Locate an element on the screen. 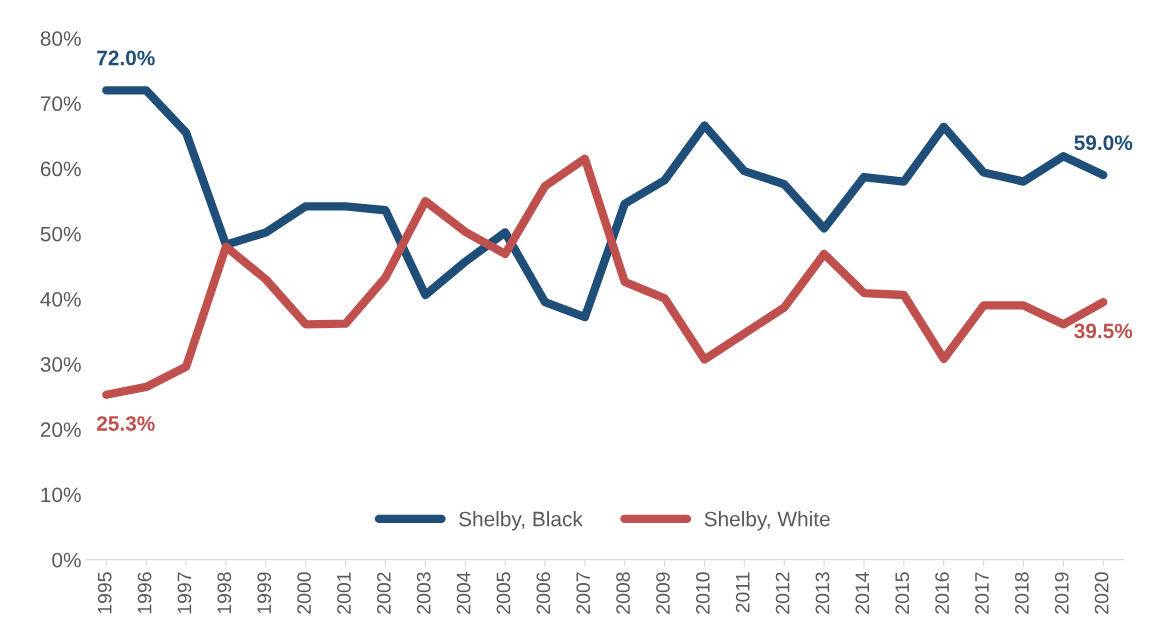 The height and width of the screenshot is (636, 1152). y-tick-label: 60% is located at coordinates (60, 169).